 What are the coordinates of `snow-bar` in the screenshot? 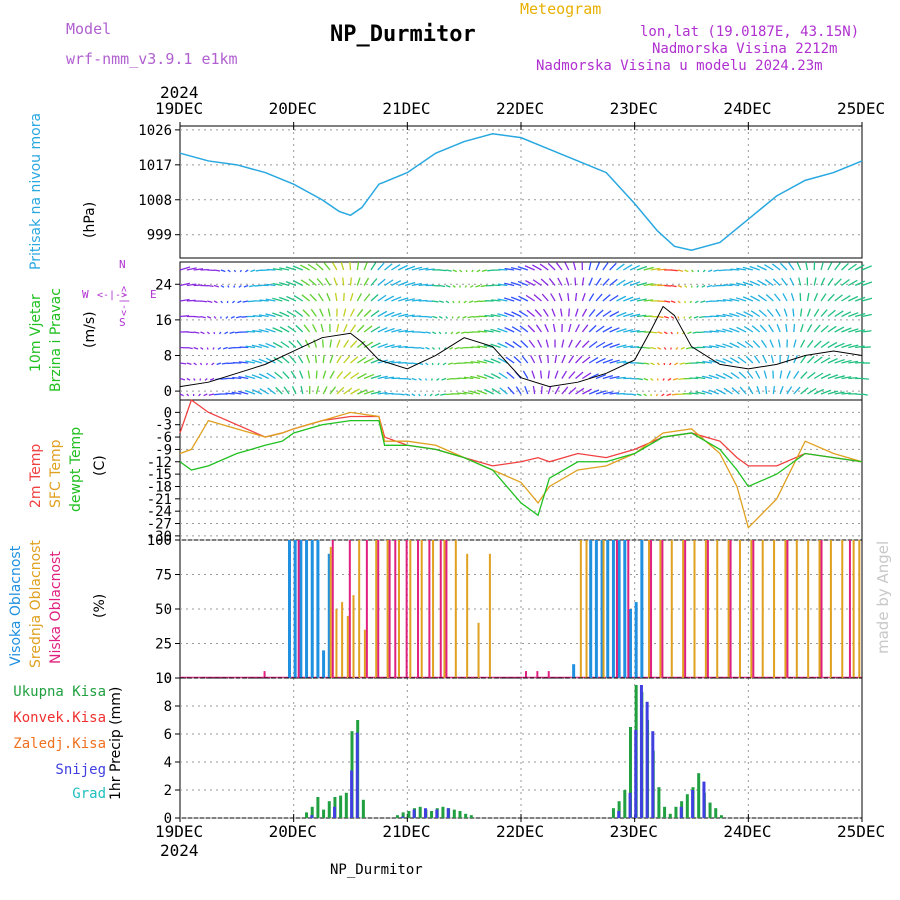 It's located at (312, 816).